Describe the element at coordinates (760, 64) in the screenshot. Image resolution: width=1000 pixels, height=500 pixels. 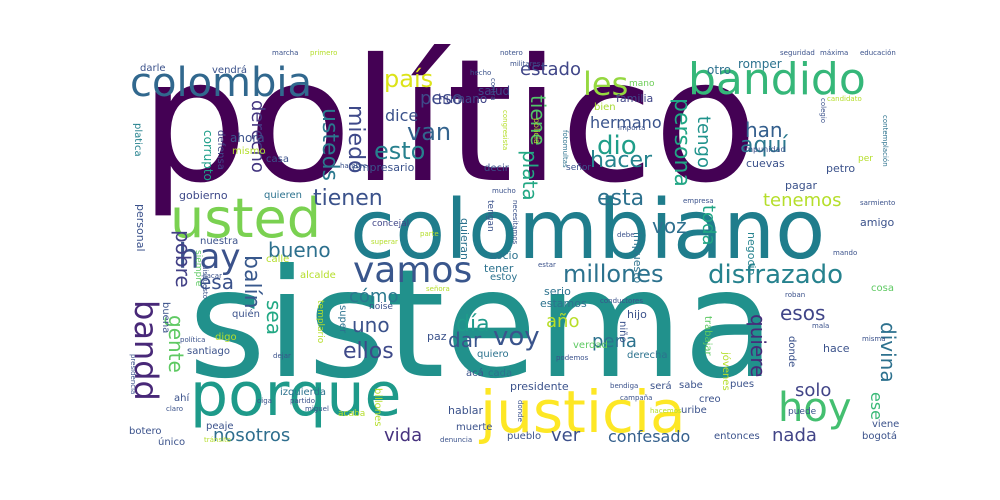
I see `word: romper` at that location.